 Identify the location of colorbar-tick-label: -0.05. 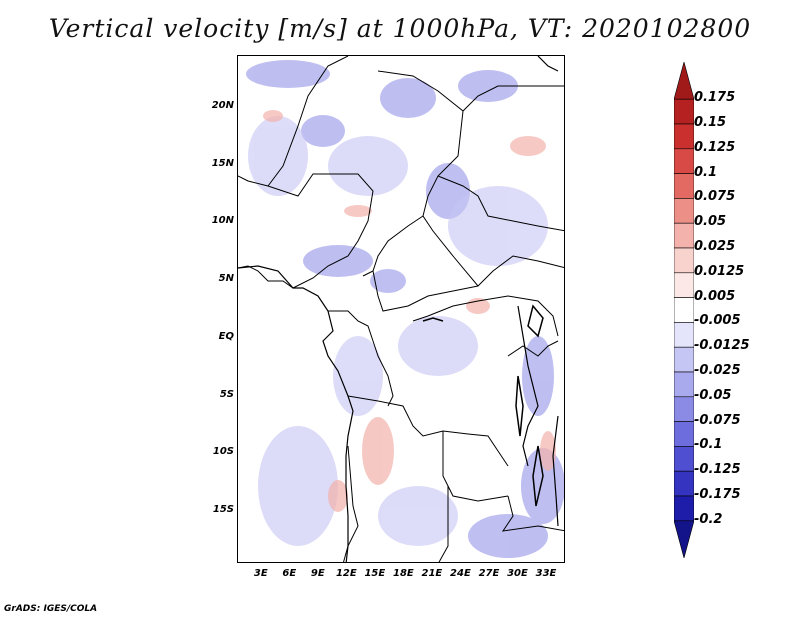
(713, 395).